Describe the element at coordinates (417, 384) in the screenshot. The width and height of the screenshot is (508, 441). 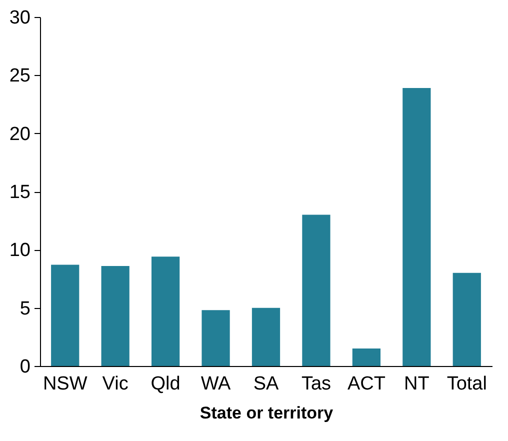
I see `x-tick-label: NT` at that location.